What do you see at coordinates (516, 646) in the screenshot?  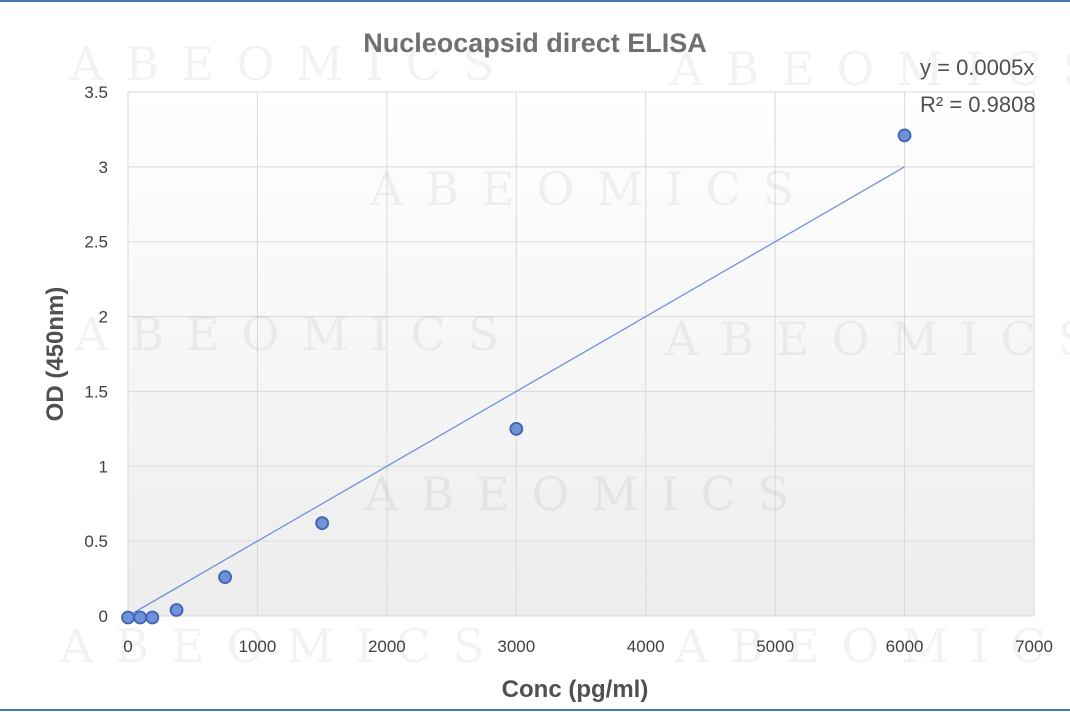 I see `x-tick-label: 3000` at bounding box center [516, 646].